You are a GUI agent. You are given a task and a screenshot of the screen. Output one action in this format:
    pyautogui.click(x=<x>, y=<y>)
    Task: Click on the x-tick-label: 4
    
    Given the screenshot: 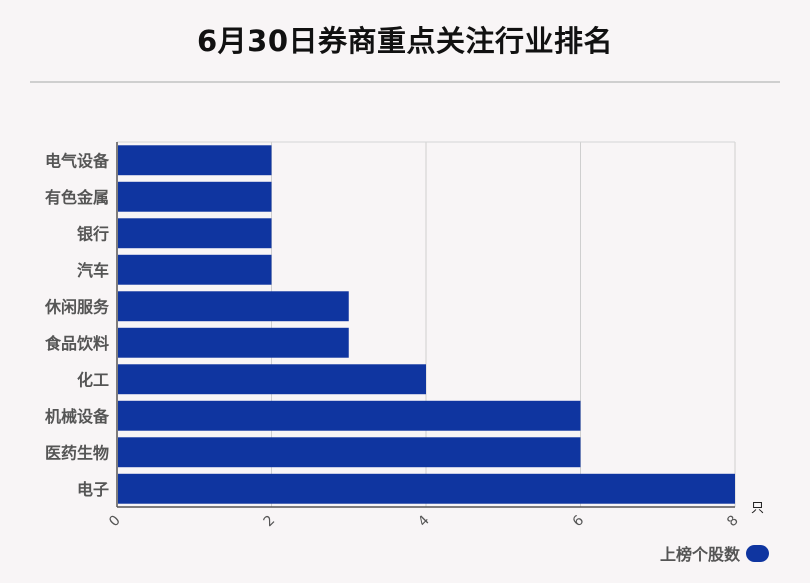 What is the action you would take?
    pyautogui.click(x=424, y=521)
    